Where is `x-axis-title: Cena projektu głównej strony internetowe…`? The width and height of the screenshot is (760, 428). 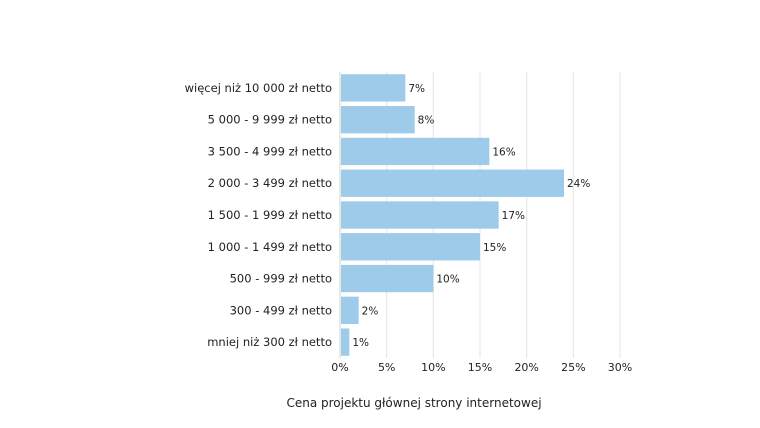 x-axis-title: Cena projektu głównej strony internetowe… is located at coordinates (414, 403).